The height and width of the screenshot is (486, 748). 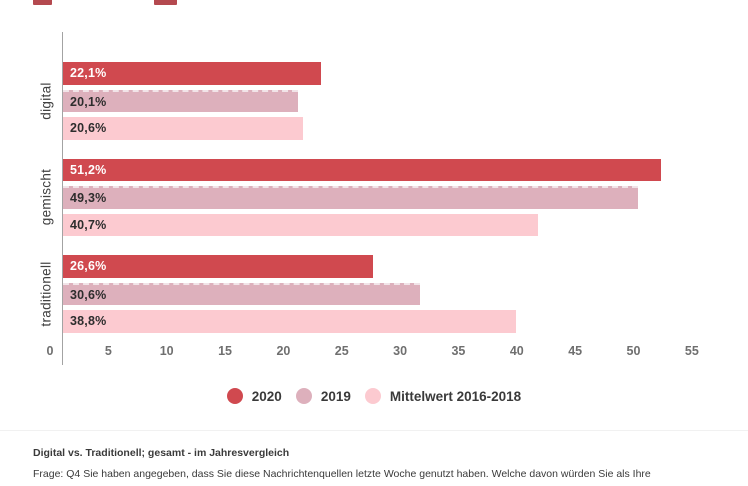 What do you see at coordinates (691, 351) in the screenshot?
I see `x-tick-label: 55` at bounding box center [691, 351].